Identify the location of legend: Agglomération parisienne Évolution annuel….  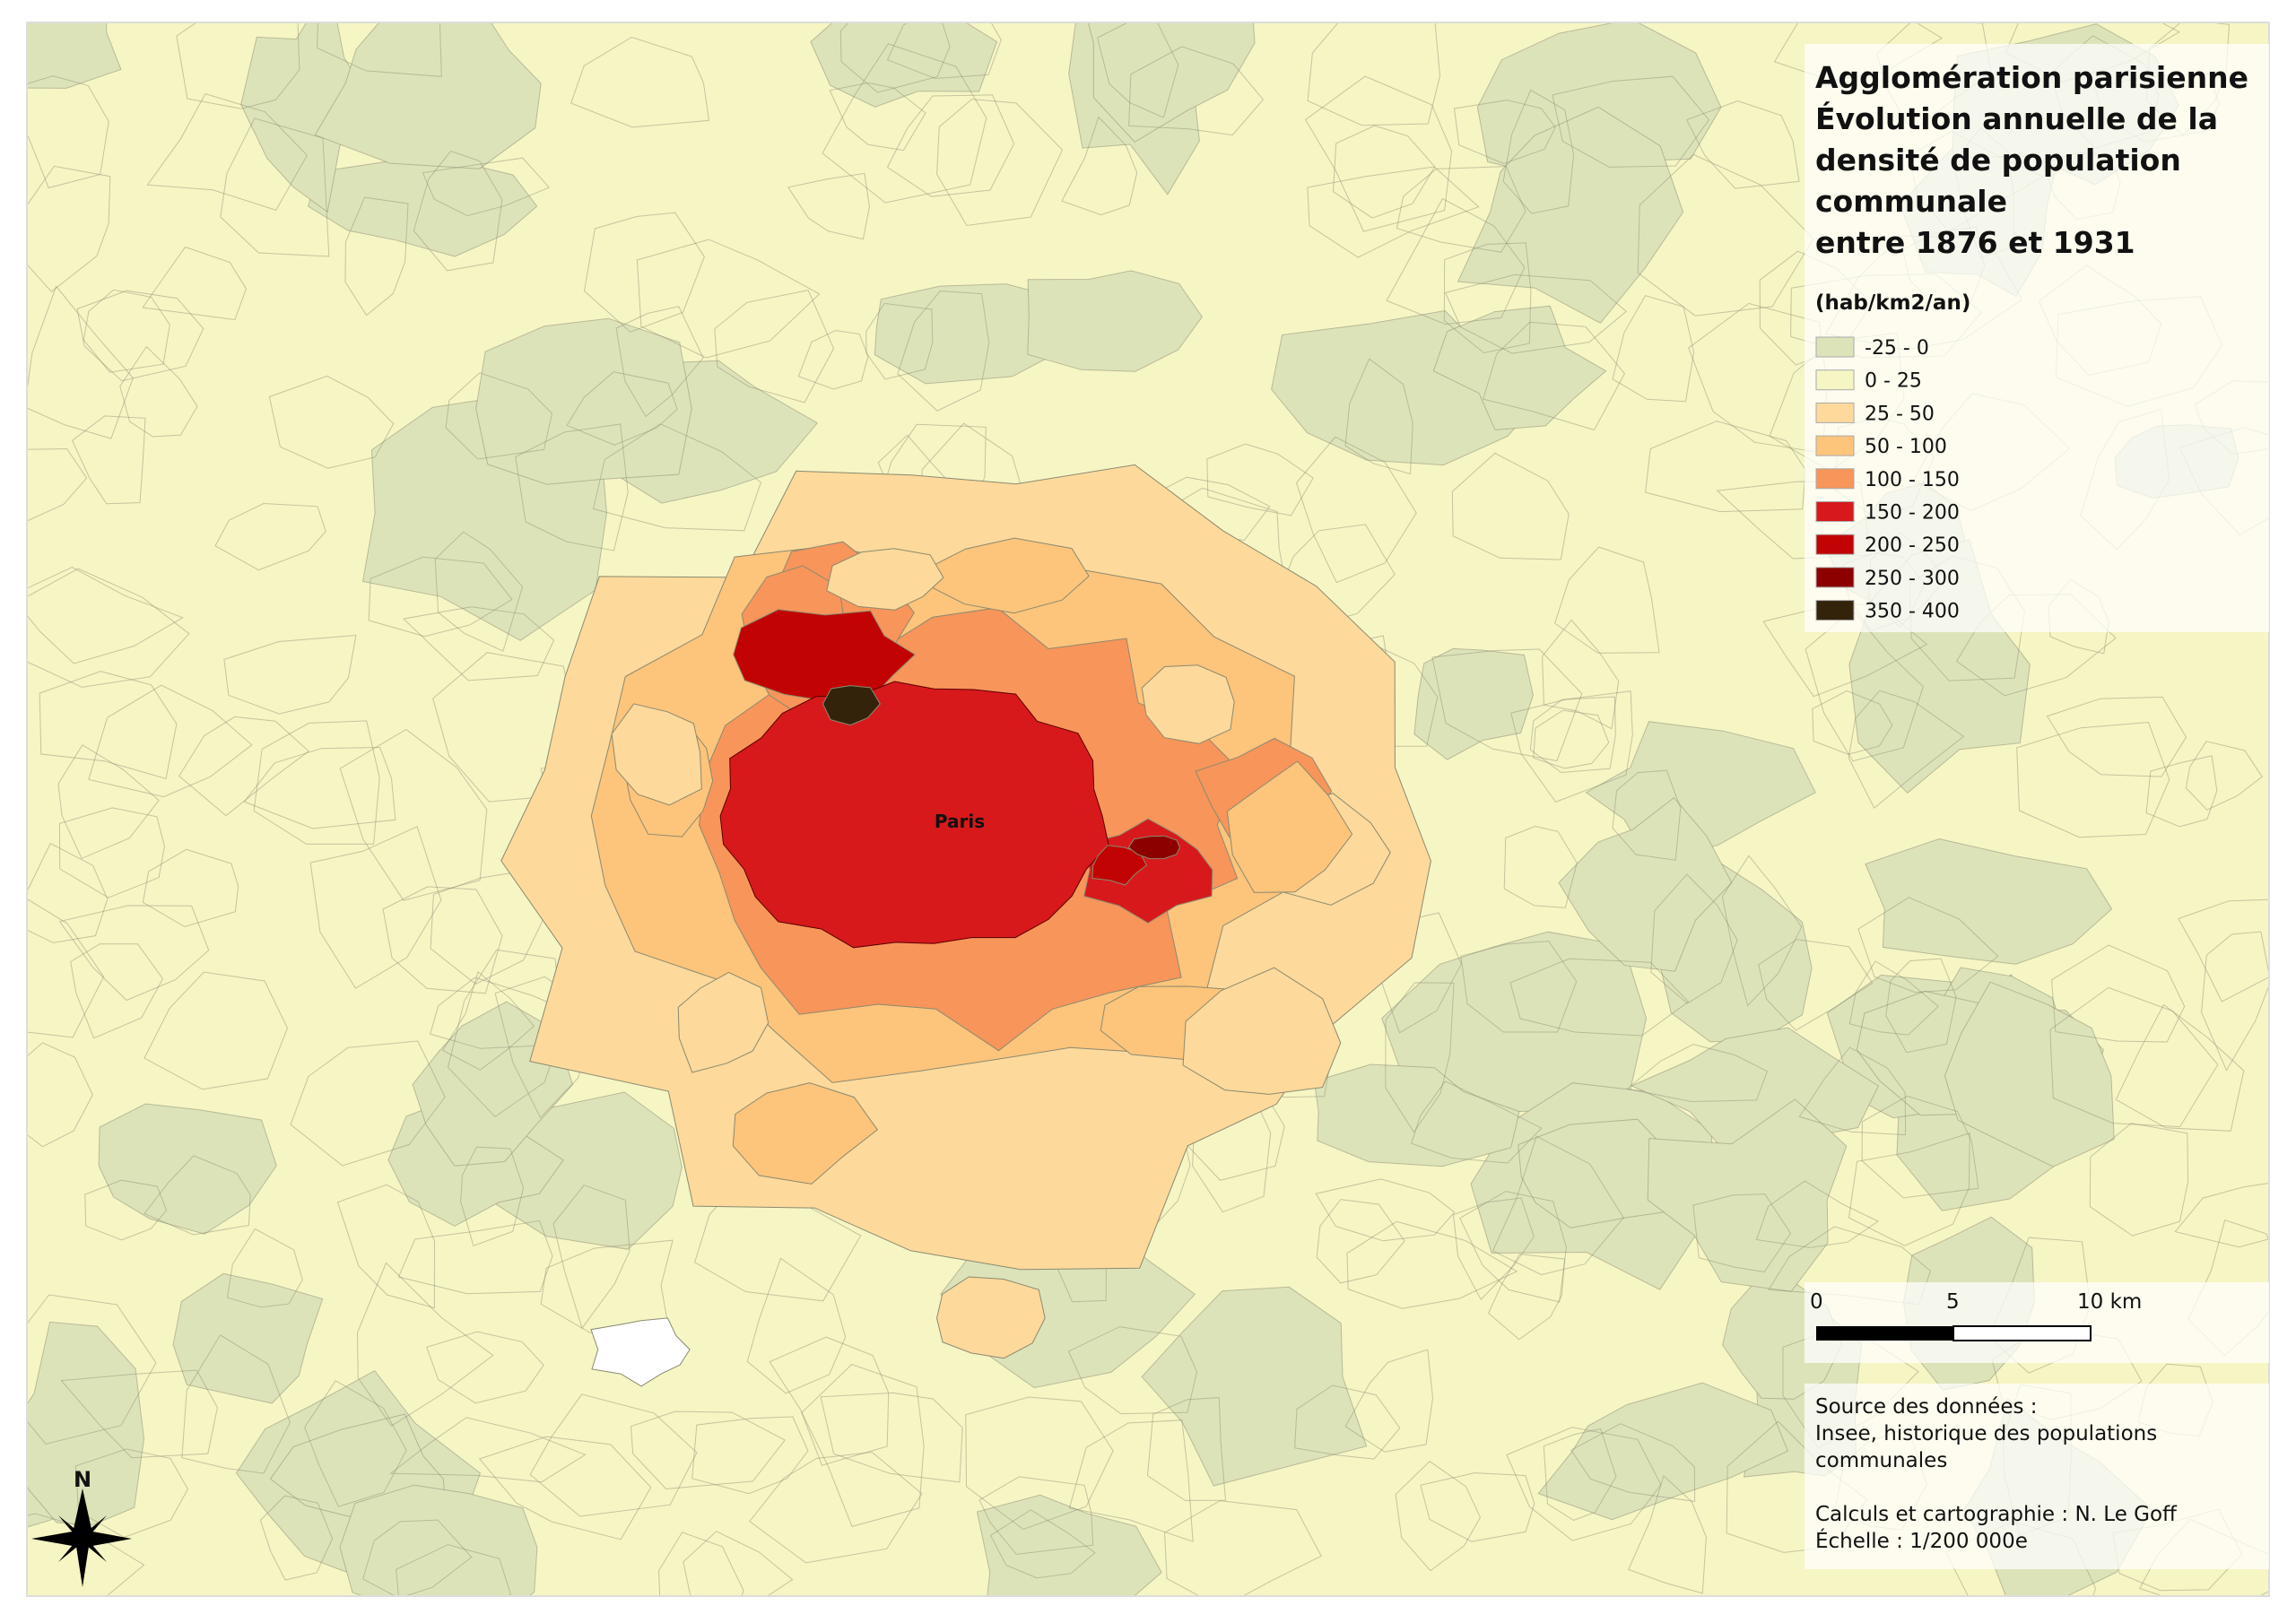
(2031, 341).